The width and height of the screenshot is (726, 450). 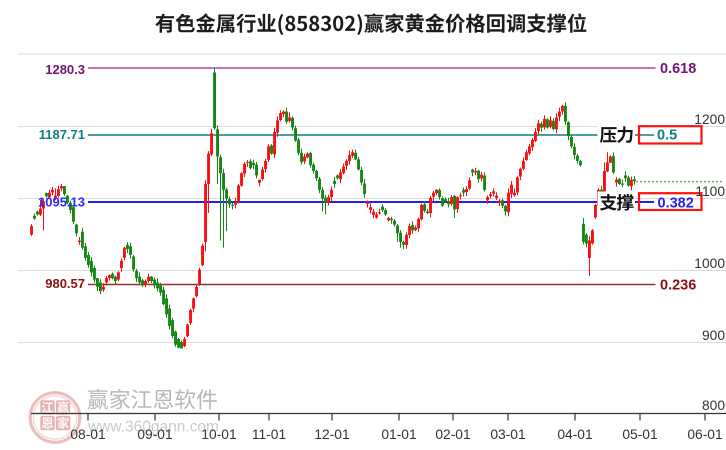 What do you see at coordinates (65, 283) in the screenshot?
I see `svg-text: 980.57` at bounding box center [65, 283].